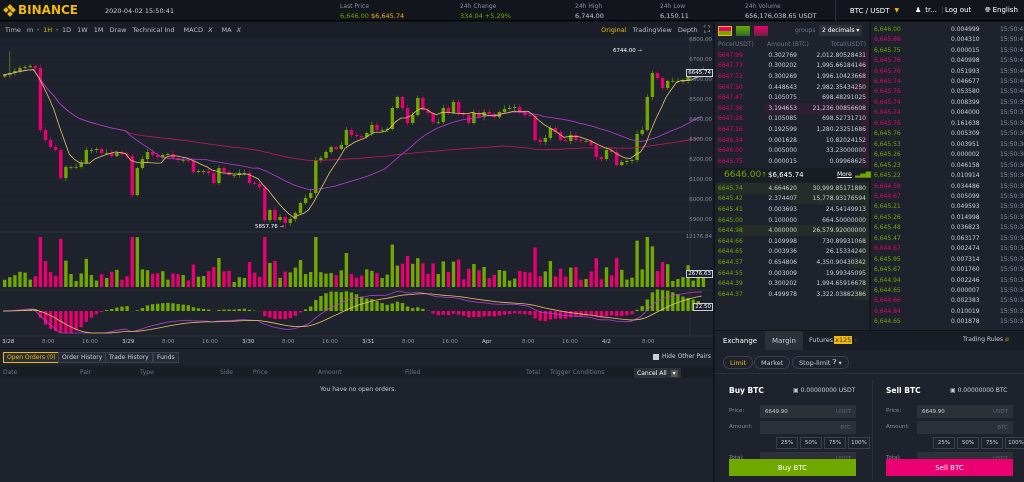 The image size is (1024, 482). What do you see at coordinates (792, 220) in the screenshot?
I see `book-row: 6645.00 0.100000 664.50000000` at bounding box center [792, 220].